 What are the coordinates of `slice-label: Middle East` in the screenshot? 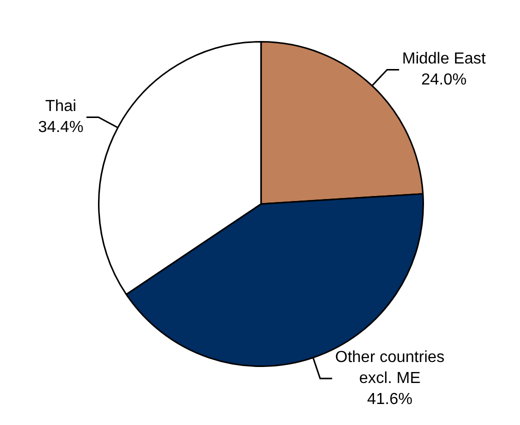 It's located at (444, 59).